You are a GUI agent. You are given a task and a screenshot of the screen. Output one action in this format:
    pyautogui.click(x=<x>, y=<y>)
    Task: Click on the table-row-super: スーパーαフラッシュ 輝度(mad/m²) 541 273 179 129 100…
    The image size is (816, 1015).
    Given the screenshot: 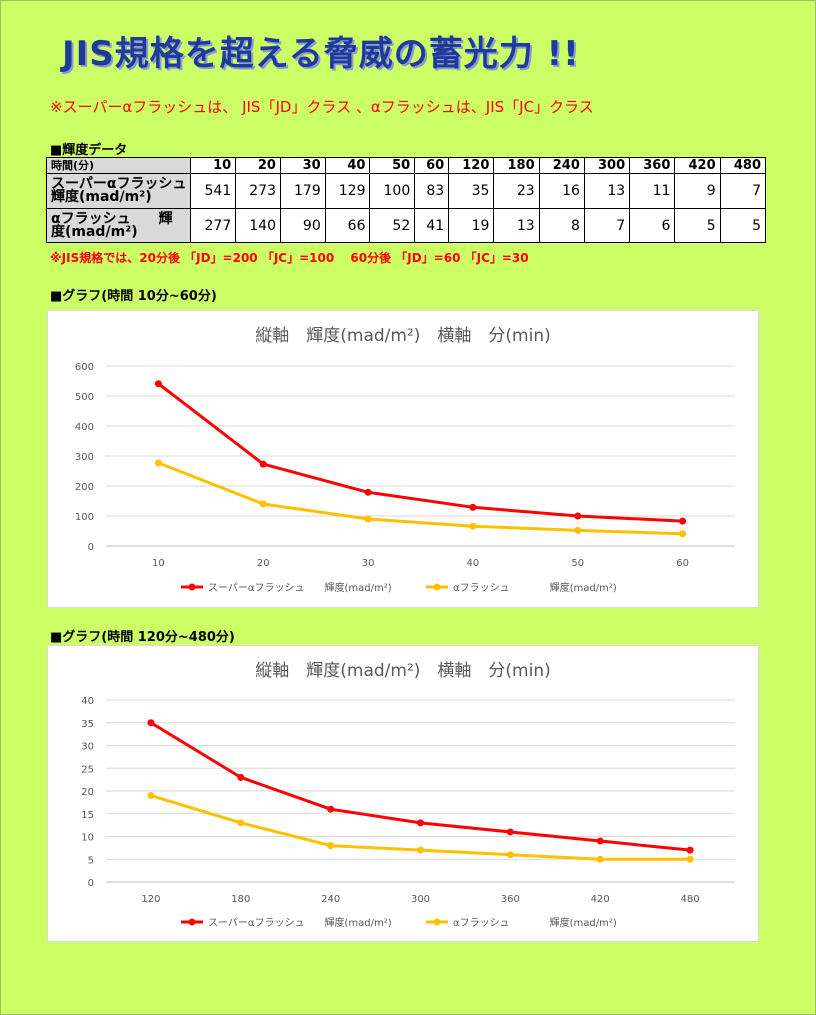 What is the action you would take?
    pyautogui.click(x=406, y=191)
    